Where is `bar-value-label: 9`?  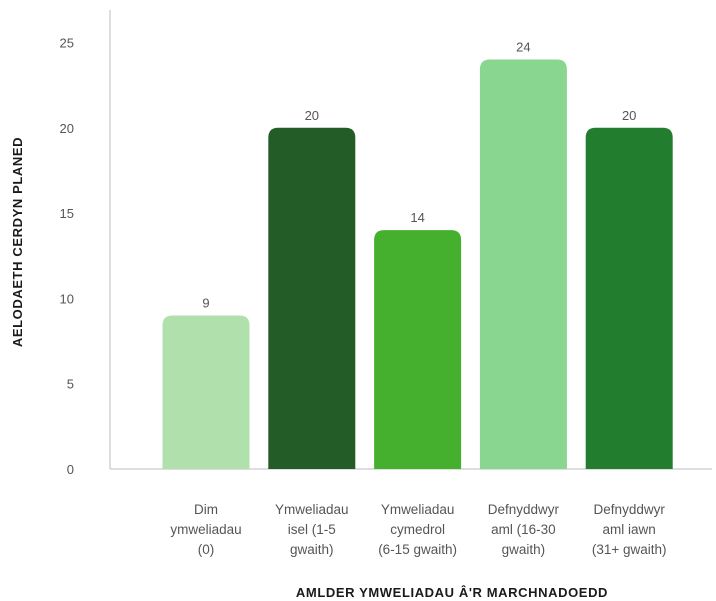
bar-value-label: 9 is located at coordinates (205, 302).